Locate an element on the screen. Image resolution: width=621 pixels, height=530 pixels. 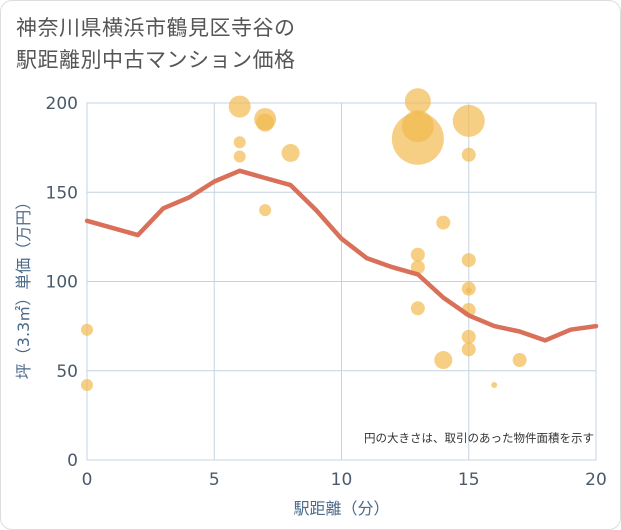
x-tick-label: 5 is located at coordinates (214, 480).